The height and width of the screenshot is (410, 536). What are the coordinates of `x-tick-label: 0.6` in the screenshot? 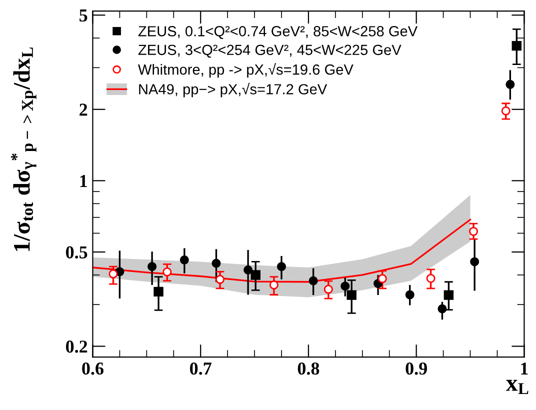 It's located at (93, 368).